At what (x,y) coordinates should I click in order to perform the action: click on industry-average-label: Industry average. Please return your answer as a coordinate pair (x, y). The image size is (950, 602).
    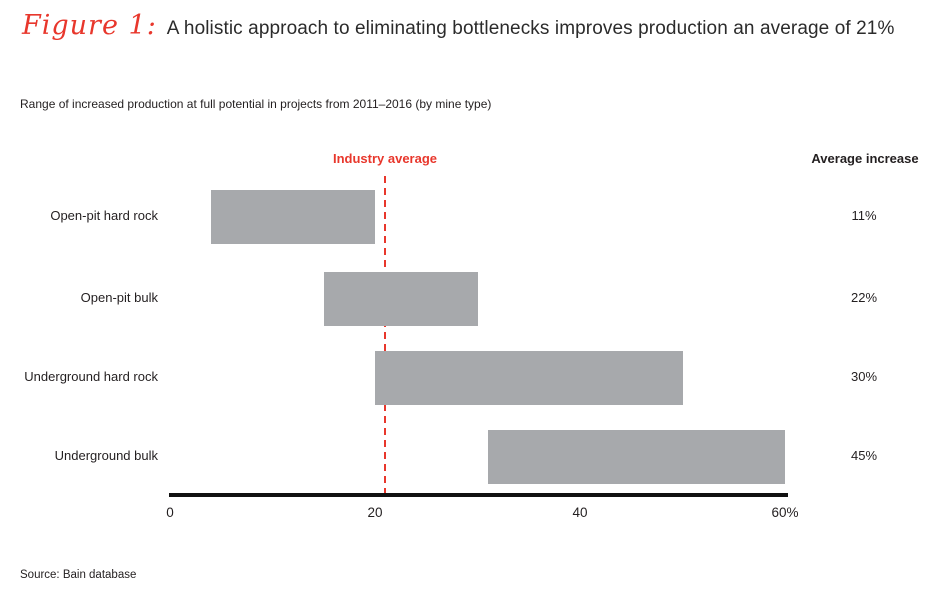
    Looking at the image, I should click on (385, 158).